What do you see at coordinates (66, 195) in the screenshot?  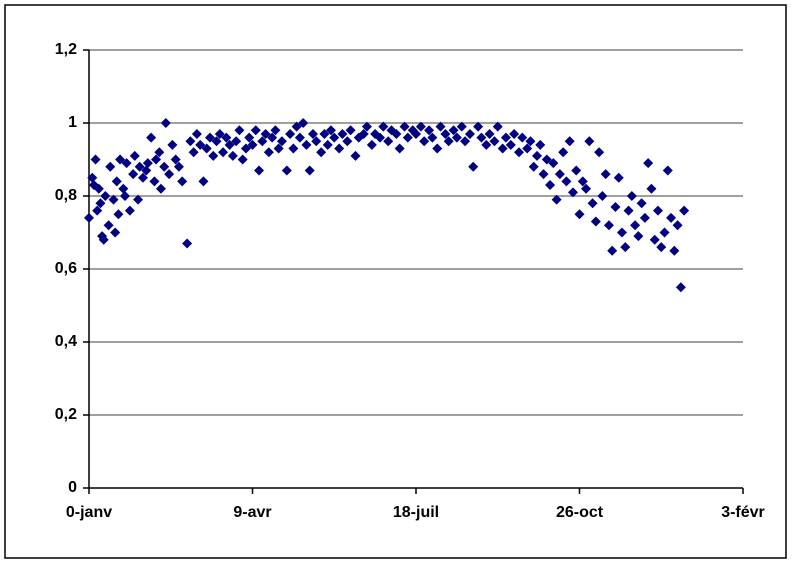 I see `y-tick-label: 0,8` at bounding box center [66, 195].